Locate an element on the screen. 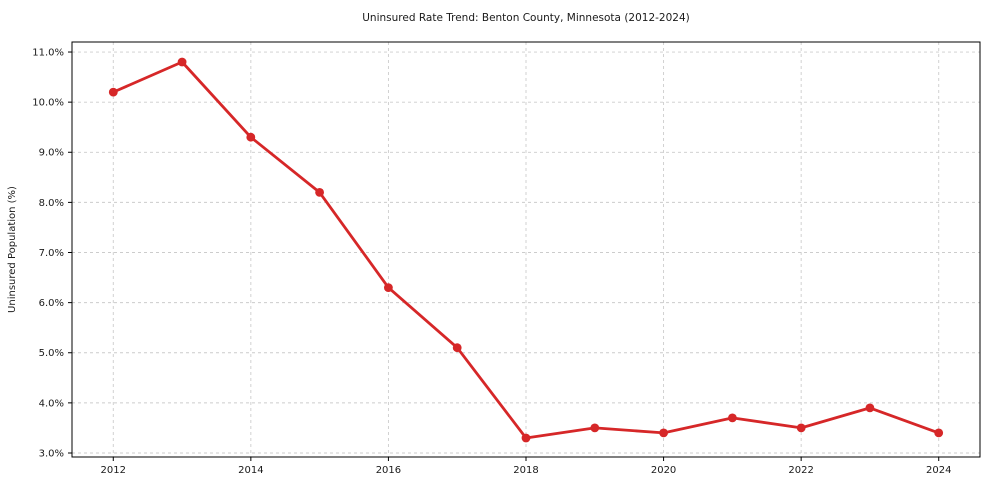  x-tick-label: 2018 is located at coordinates (525, 470).